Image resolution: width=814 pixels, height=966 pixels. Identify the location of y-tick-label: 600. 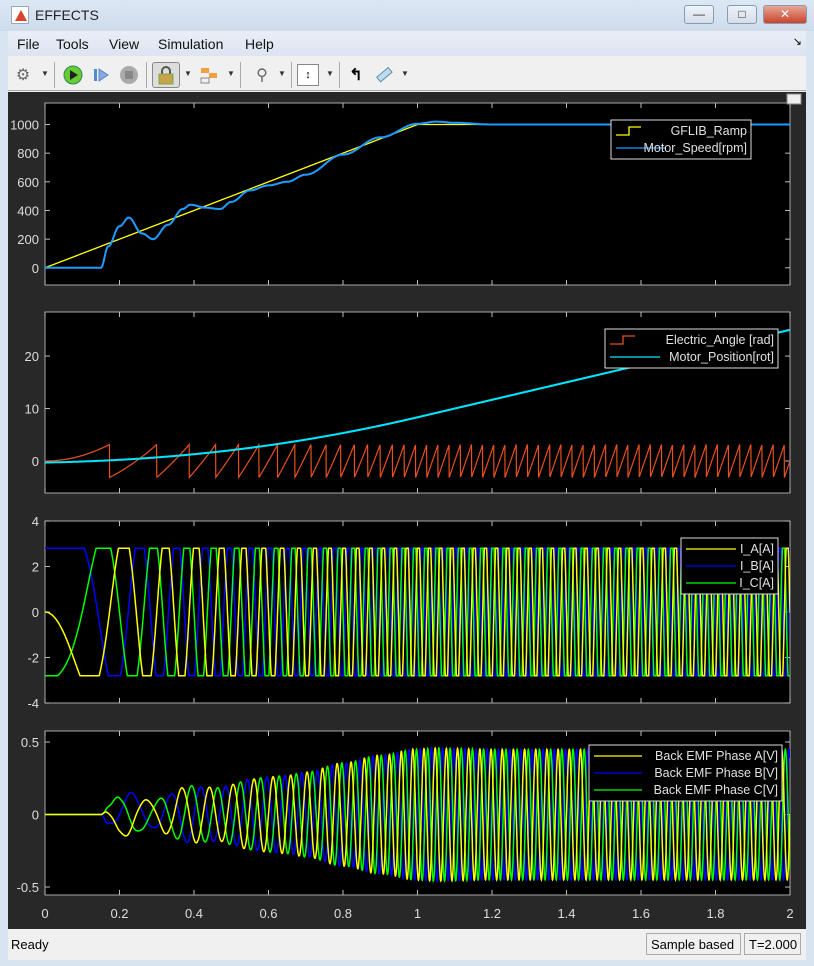
(28, 182).